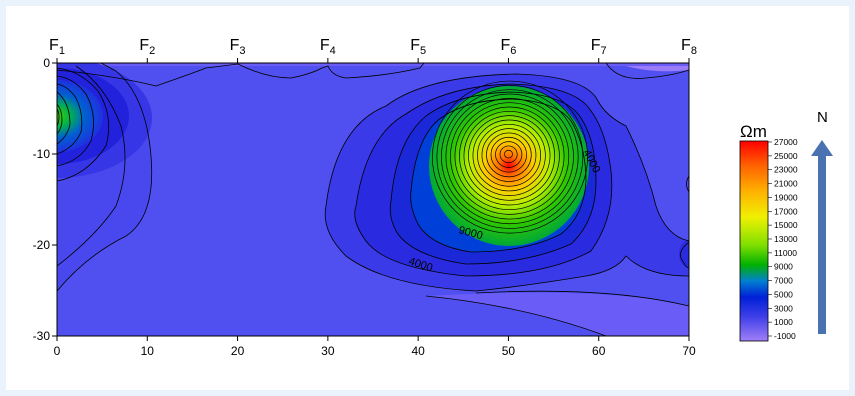 Image resolution: width=855 pixels, height=396 pixels. What do you see at coordinates (822, 244) in the screenshot?
I see `north-arrow-shaft` at bounding box center [822, 244].